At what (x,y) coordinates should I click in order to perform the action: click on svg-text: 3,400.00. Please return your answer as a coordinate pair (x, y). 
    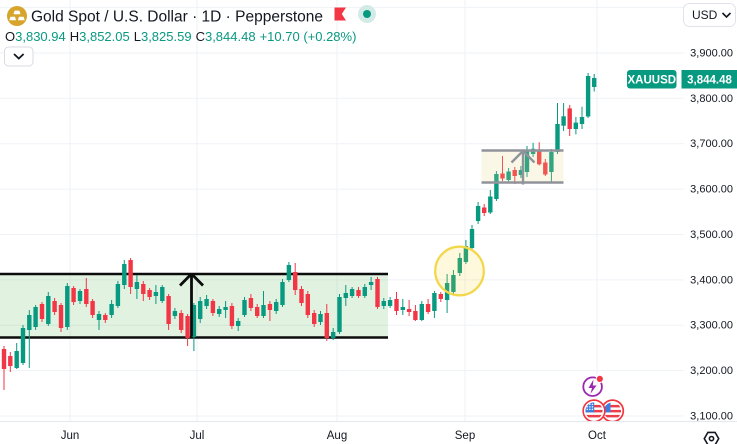
    Looking at the image, I should click on (711, 280).